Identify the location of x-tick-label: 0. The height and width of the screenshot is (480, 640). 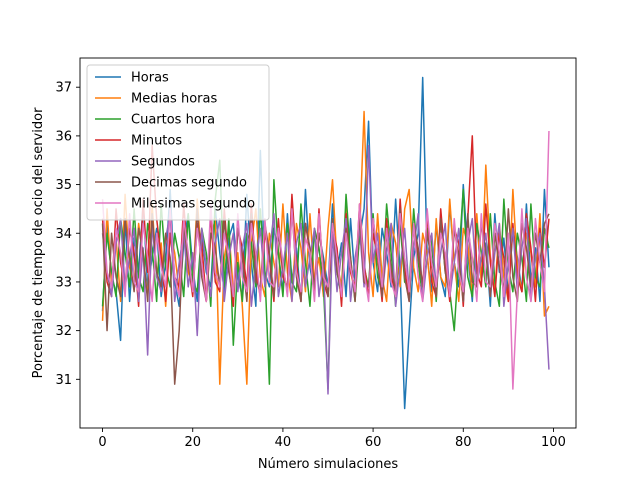
(102, 442).